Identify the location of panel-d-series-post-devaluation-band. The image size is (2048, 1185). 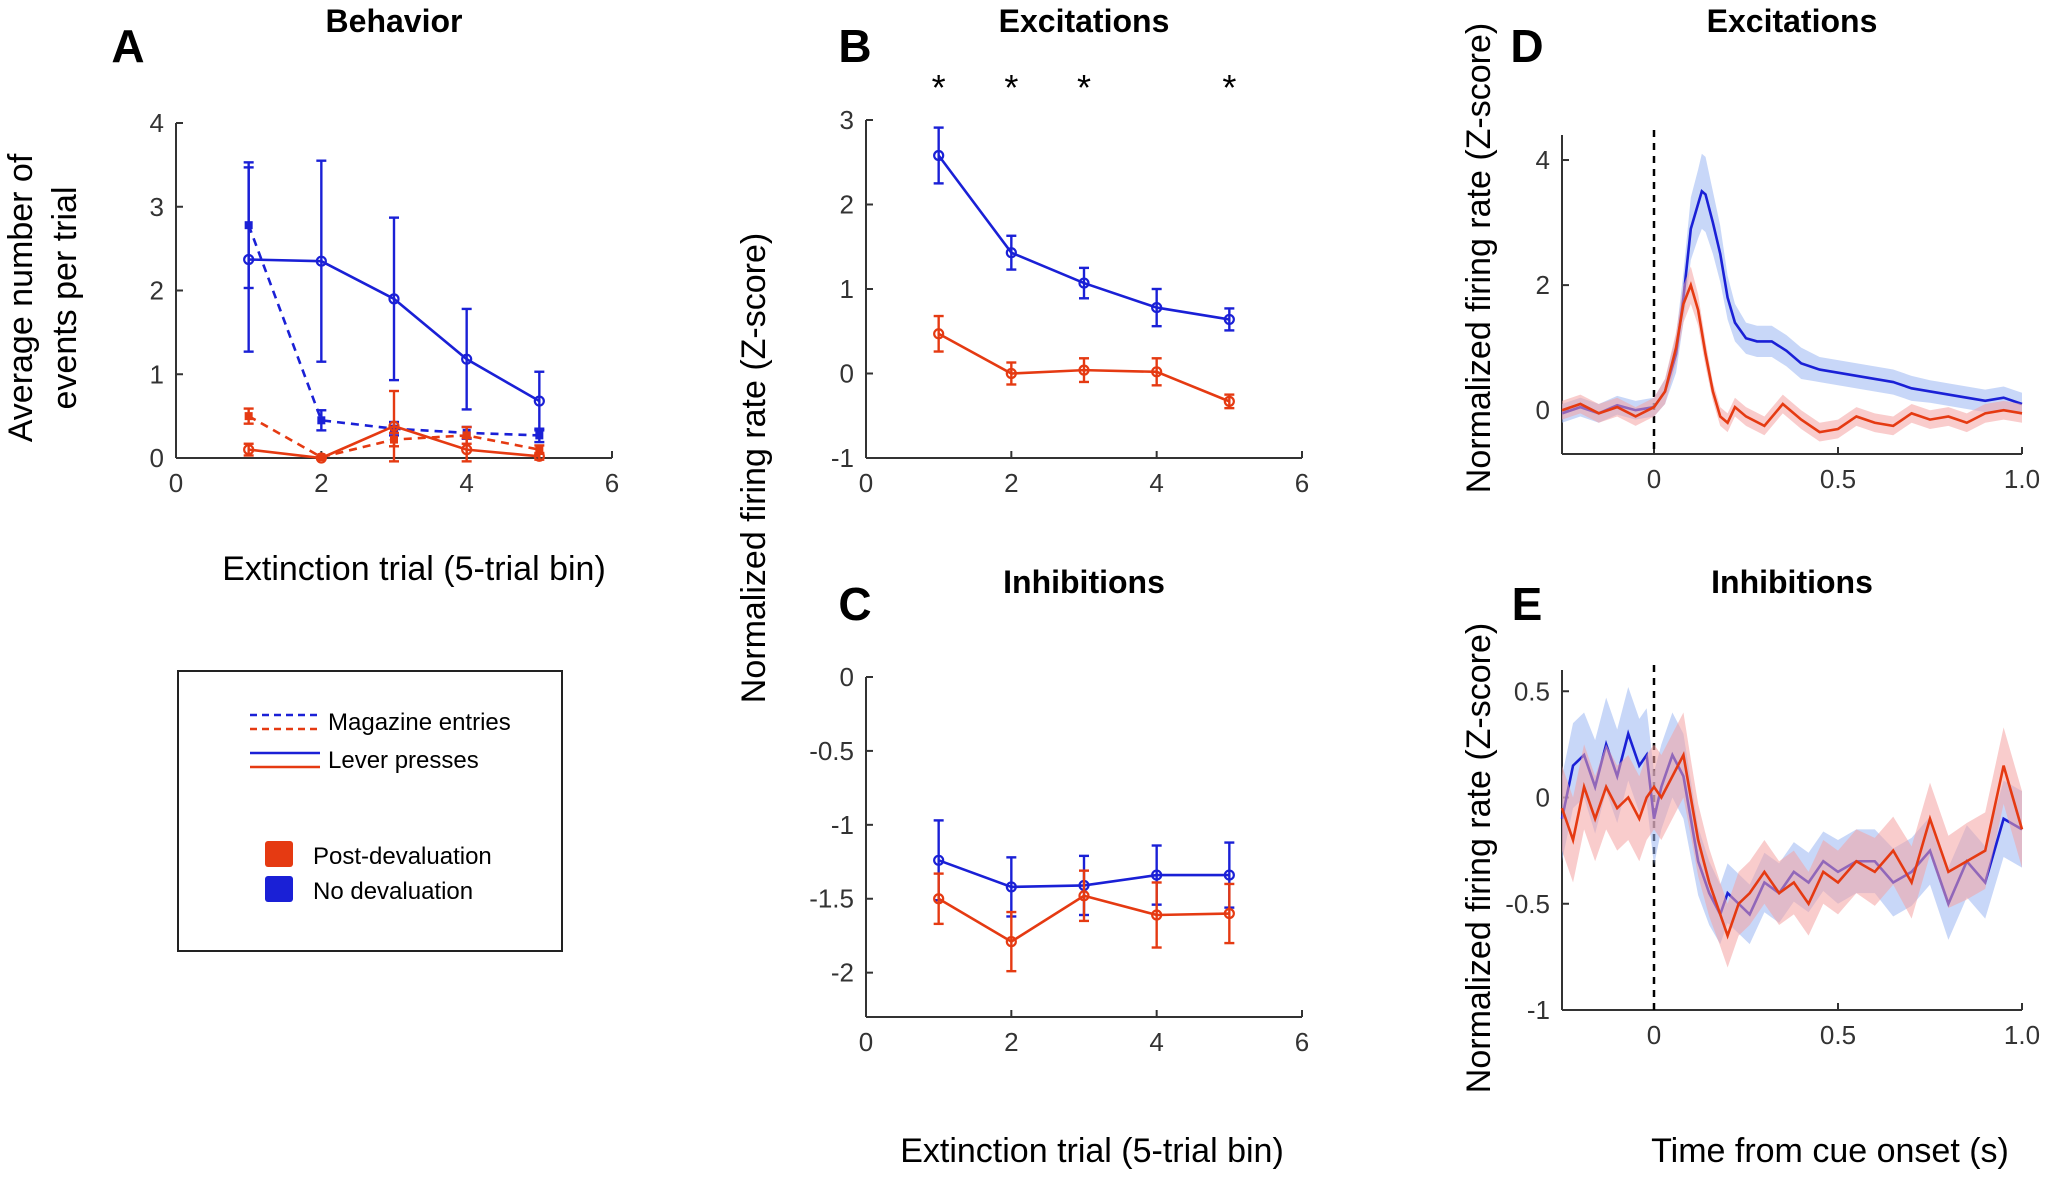
(1792, 354).